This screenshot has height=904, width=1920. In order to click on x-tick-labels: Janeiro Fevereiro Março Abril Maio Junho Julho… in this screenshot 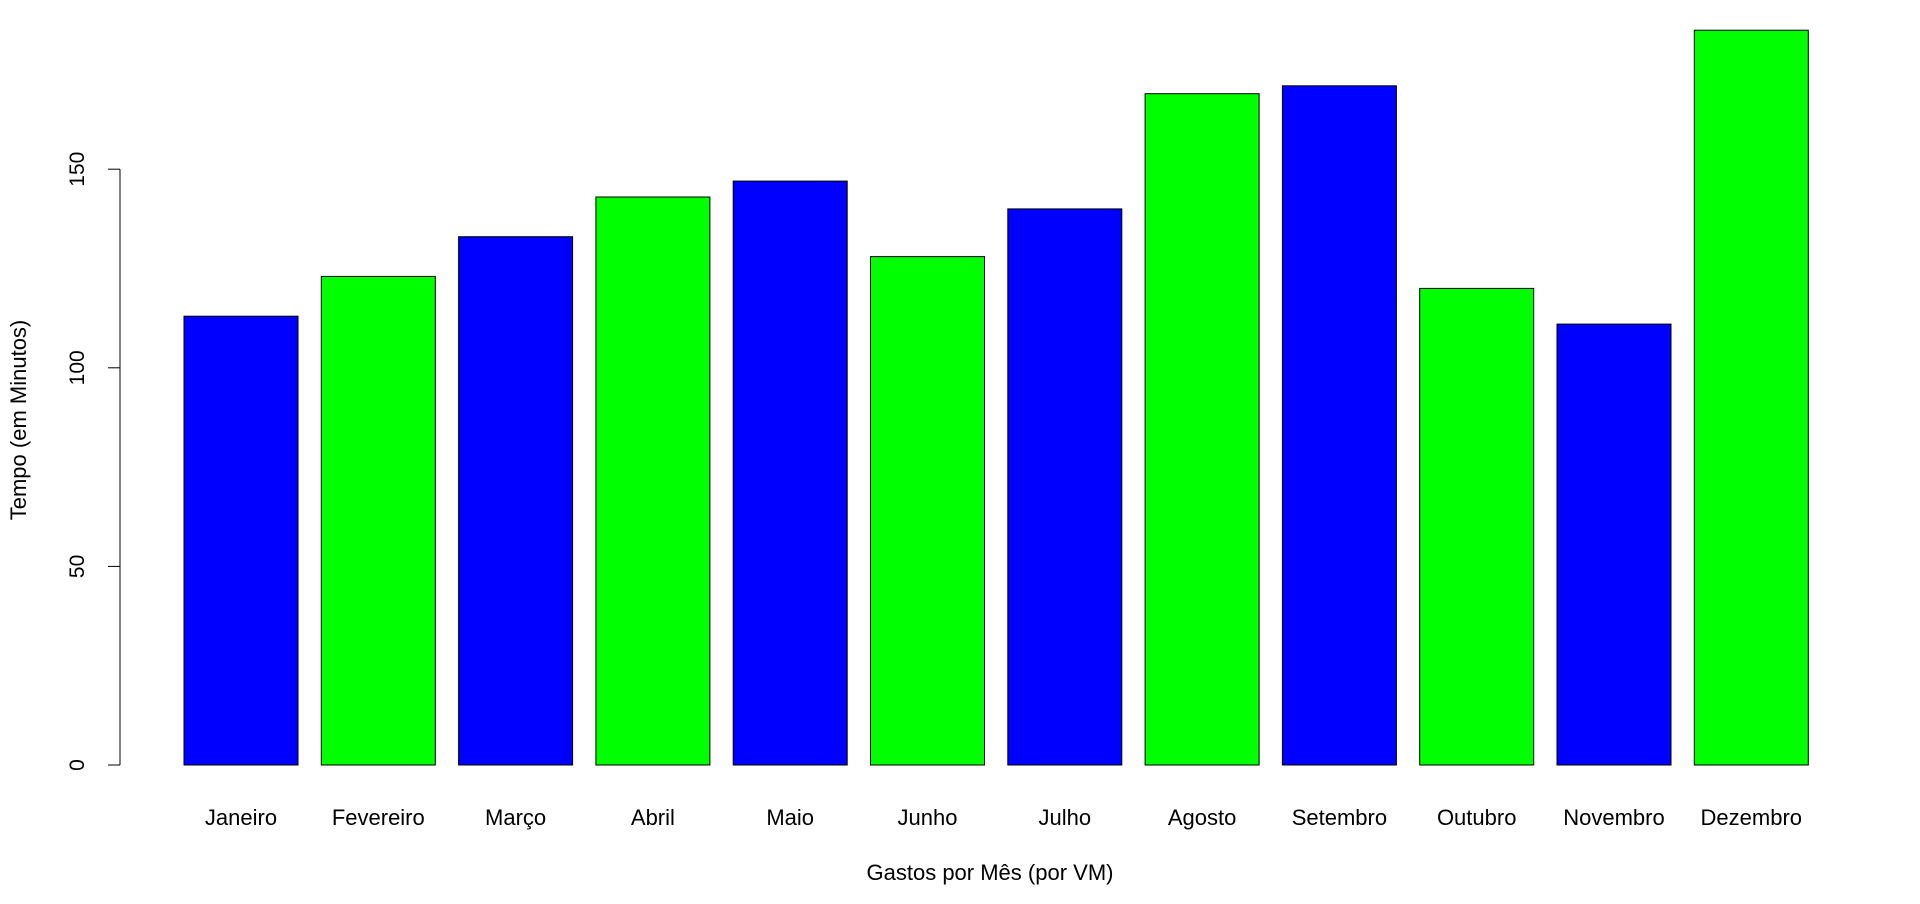, I will do `click(1003, 817)`.